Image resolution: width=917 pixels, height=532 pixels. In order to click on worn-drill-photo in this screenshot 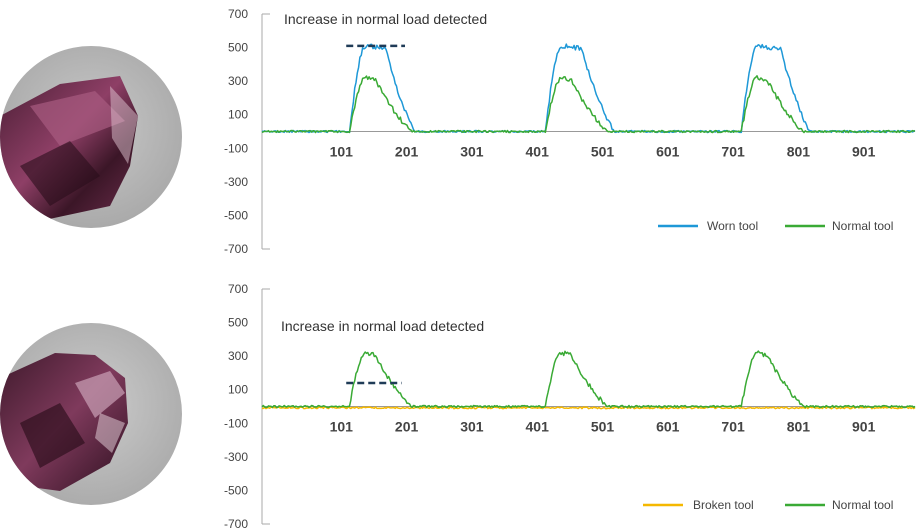, I will do `click(91, 137)`.